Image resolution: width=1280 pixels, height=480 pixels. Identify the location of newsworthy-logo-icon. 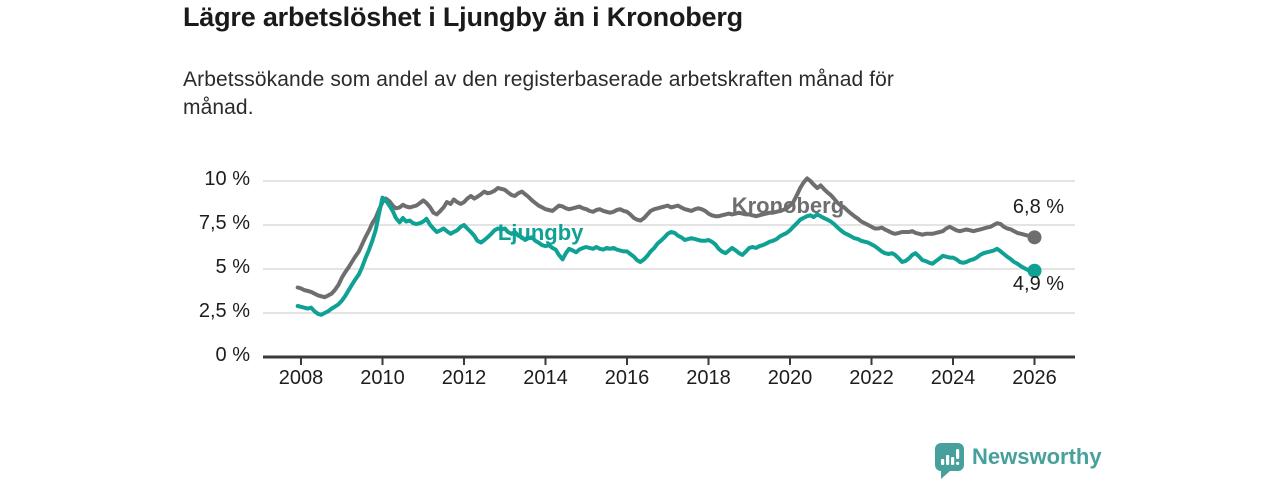
(949, 461).